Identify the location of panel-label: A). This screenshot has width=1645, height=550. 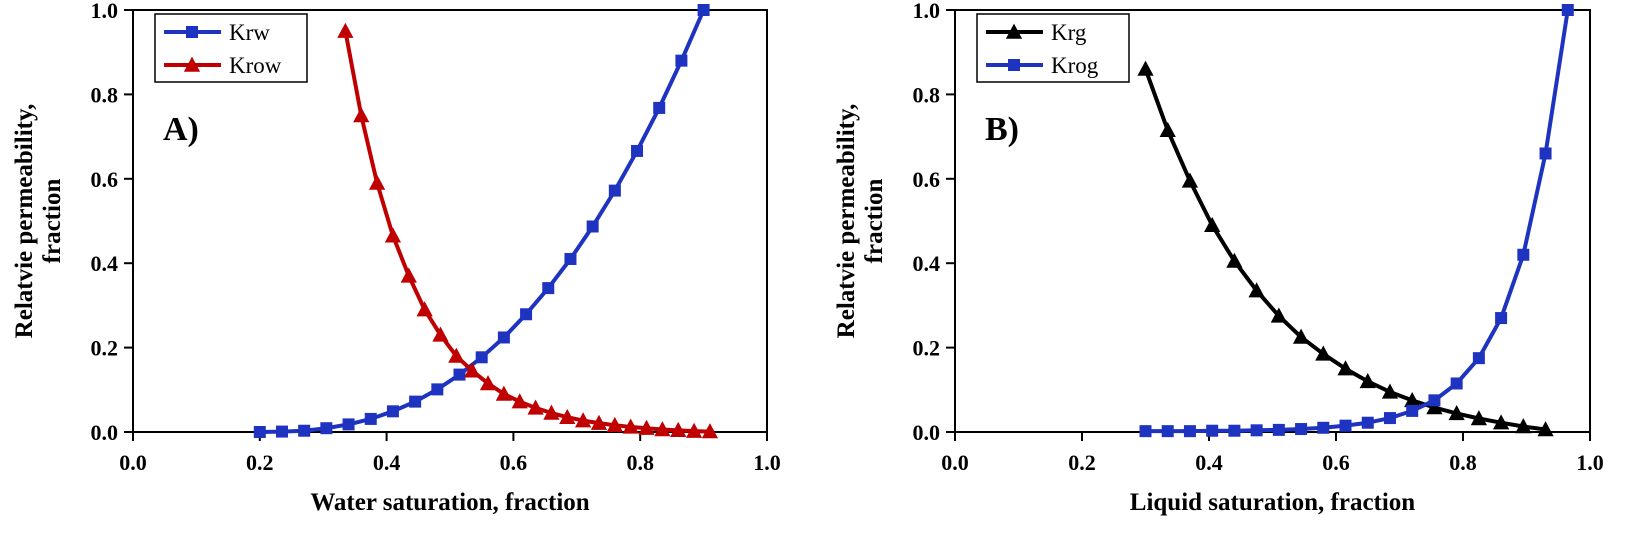
(181, 129).